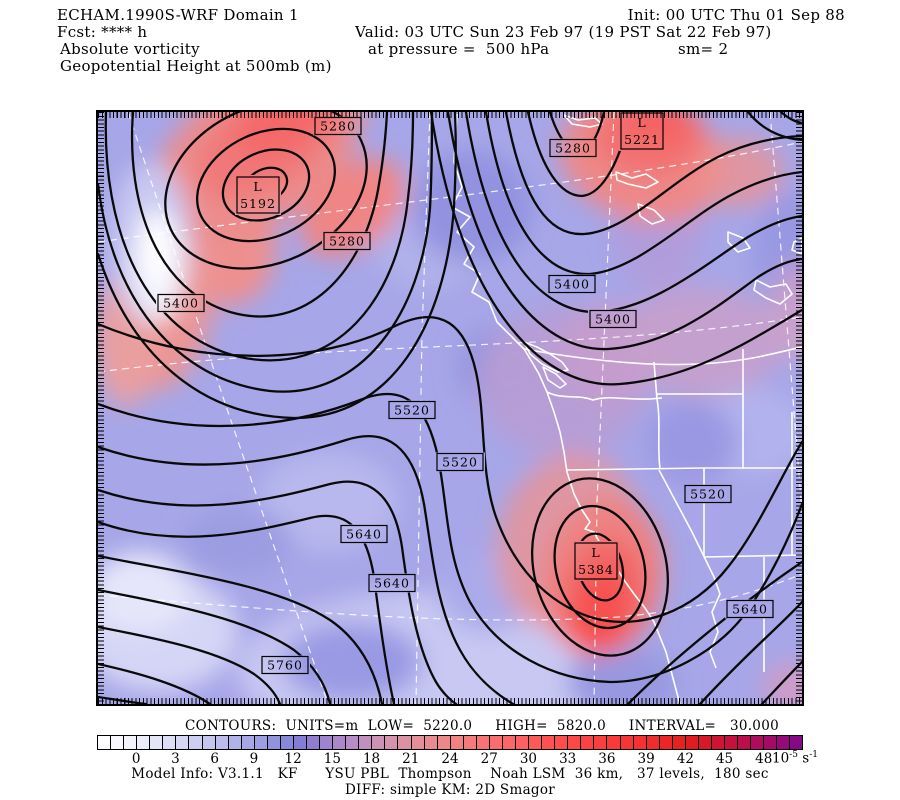 This screenshot has width=900, height=800. I want to click on puget-sound, so click(554, 377).